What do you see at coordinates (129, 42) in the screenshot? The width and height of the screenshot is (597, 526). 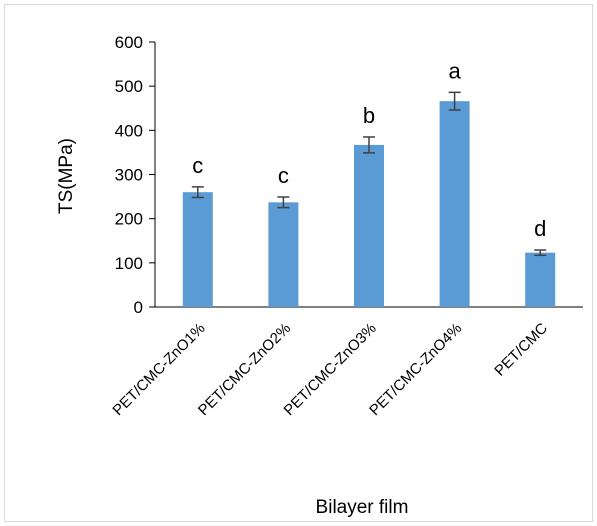 I see `y-tick-label: 600` at bounding box center [129, 42].